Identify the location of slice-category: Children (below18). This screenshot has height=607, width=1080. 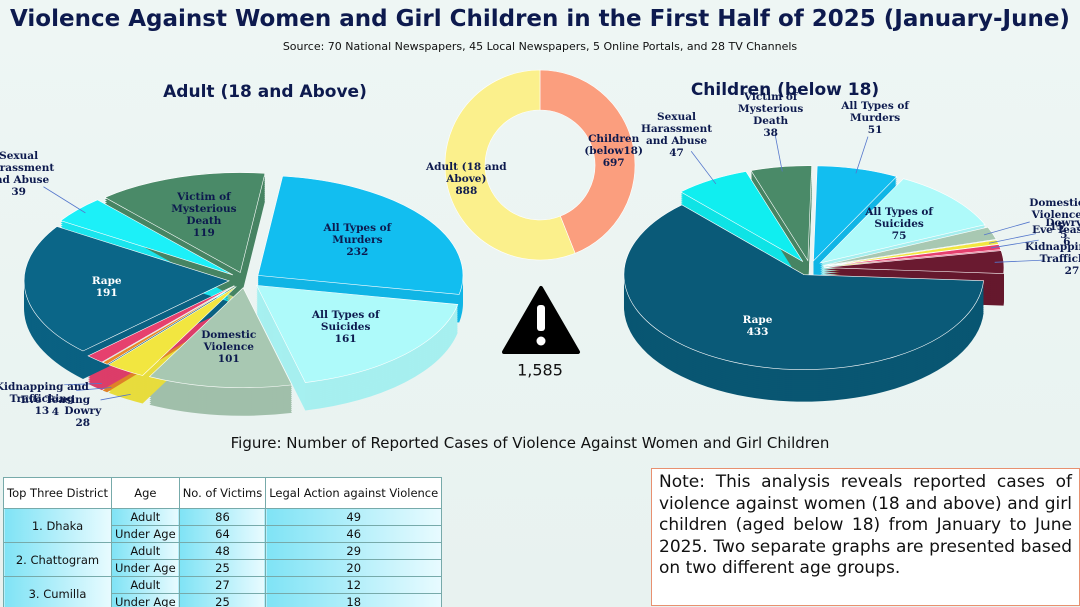
(613, 144).